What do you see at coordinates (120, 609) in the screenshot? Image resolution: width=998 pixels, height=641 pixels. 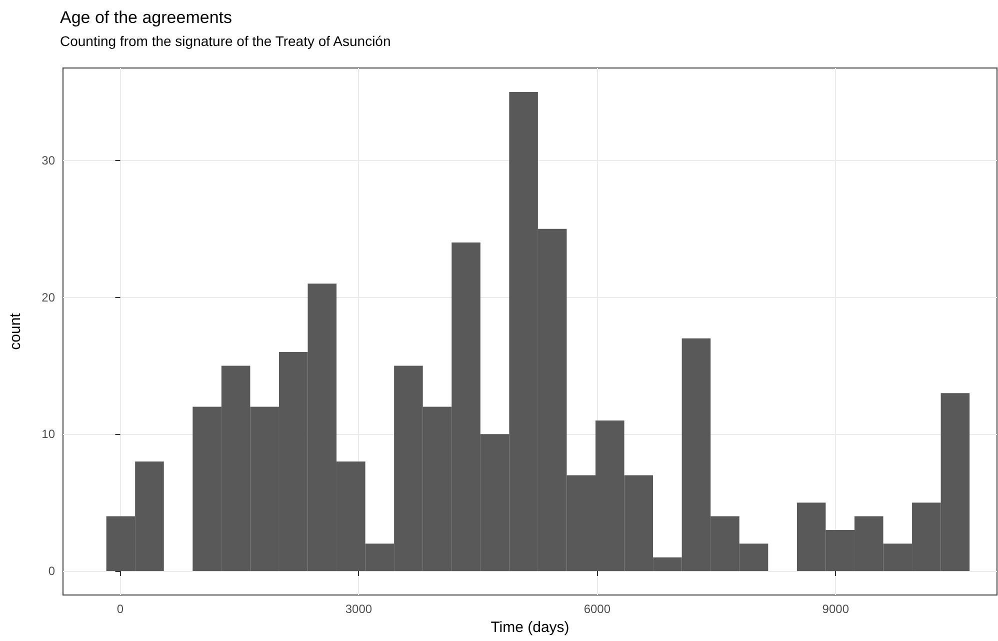 I see `x-tick-label: 0` at bounding box center [120, 609].